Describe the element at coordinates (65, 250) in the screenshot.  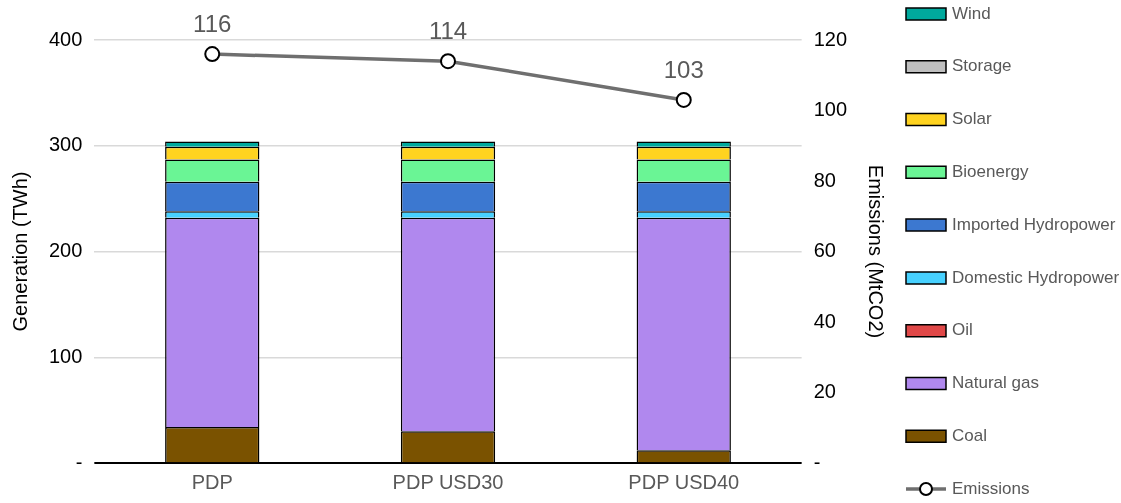
I see `y-tick-label: 200` at that location.